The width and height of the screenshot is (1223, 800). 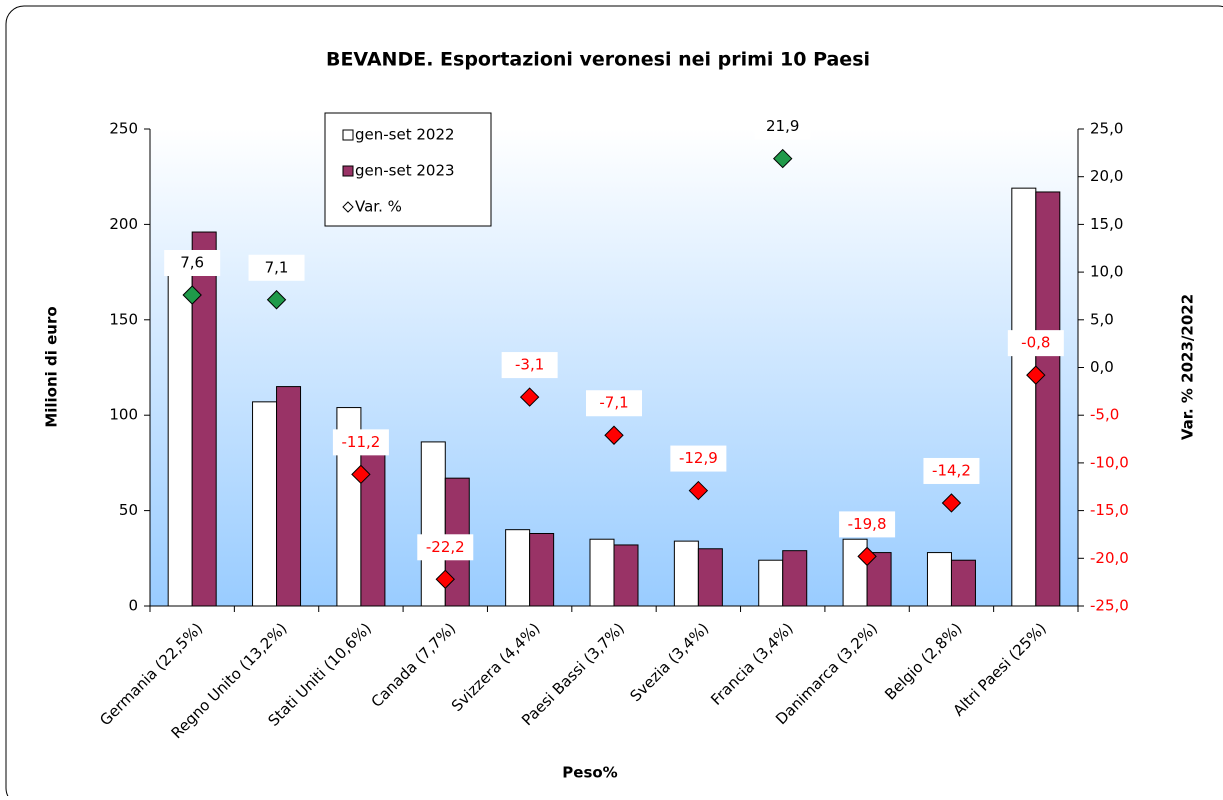 What do you see at coordinates (1106, 129) in the screenshot?
I see `y2-tick-label: 25,0` at bounding box center [1106, 129].